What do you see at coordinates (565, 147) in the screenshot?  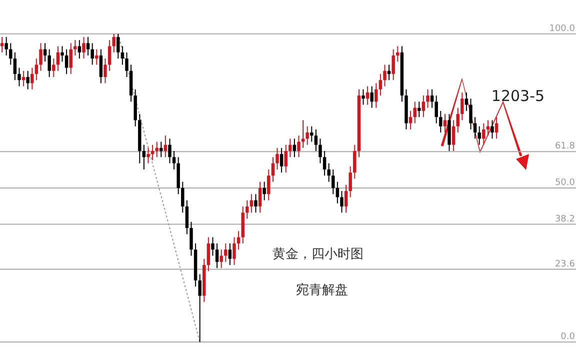 I see `y-tick-label: 61.8` at bounding box center [565, 147].